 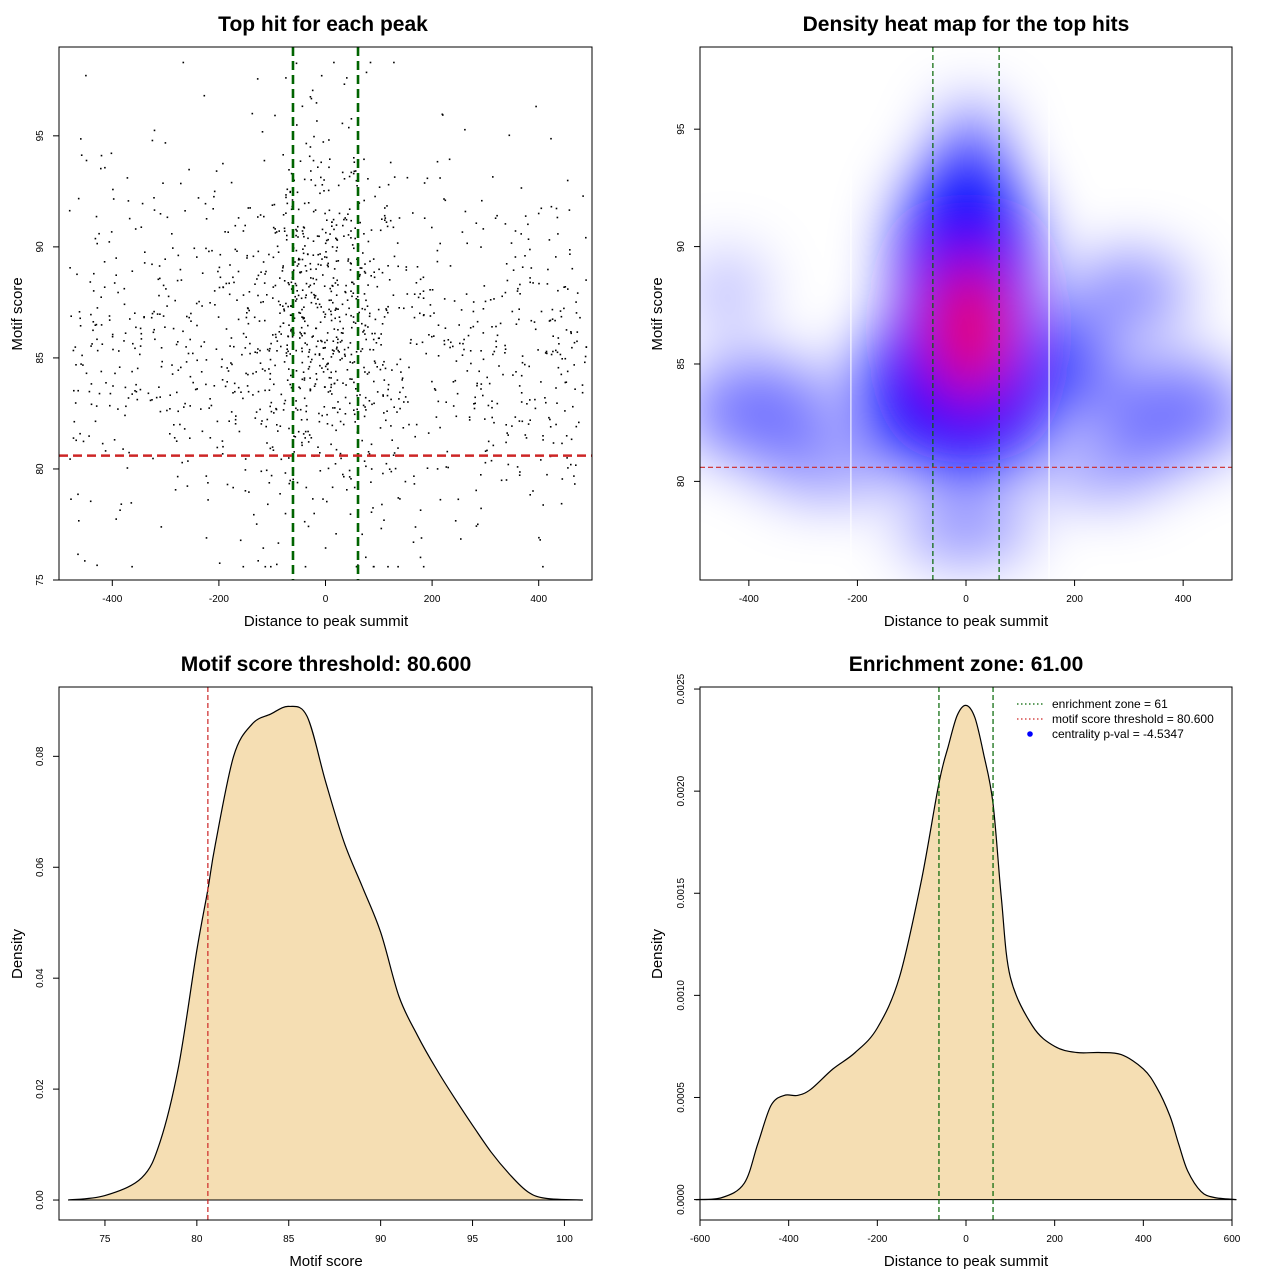 I want to click on distance-density-x-tick-label: -400, so click(x=789, y=1239).